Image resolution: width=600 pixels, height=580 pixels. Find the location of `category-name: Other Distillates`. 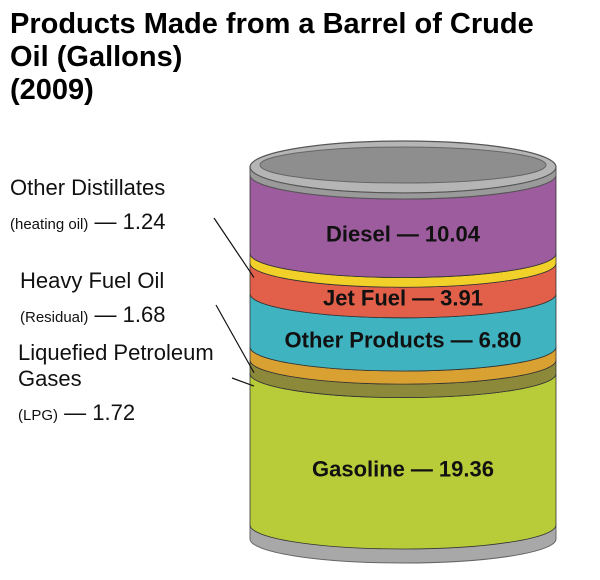

category-name: Other Distillates is located at coordinates (88, 187).